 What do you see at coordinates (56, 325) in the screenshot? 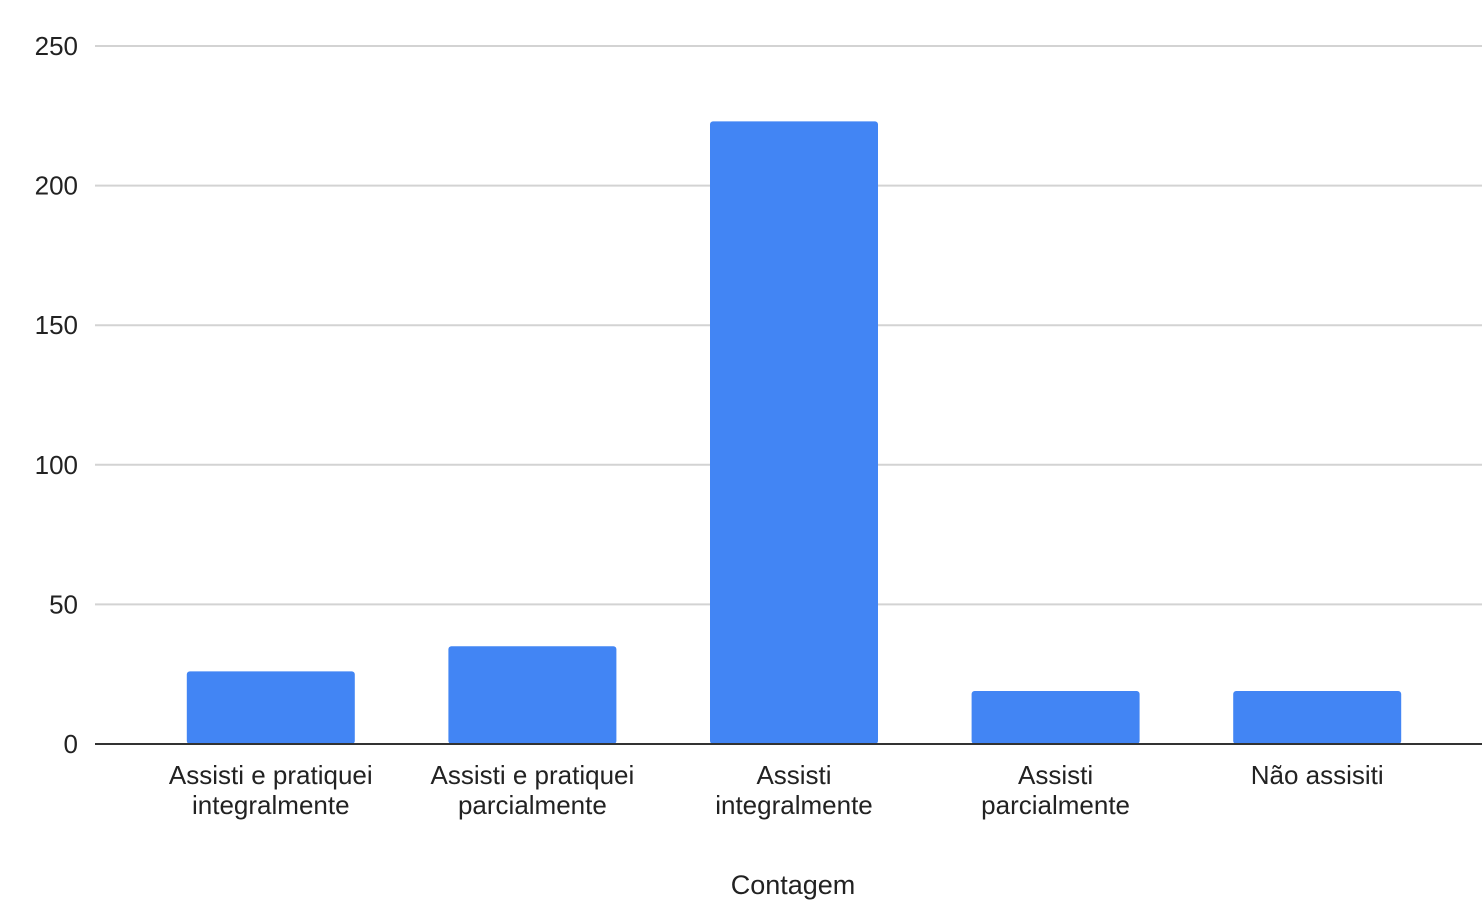
I see `y-tick-label: 150` at bounding box center [56, 325].